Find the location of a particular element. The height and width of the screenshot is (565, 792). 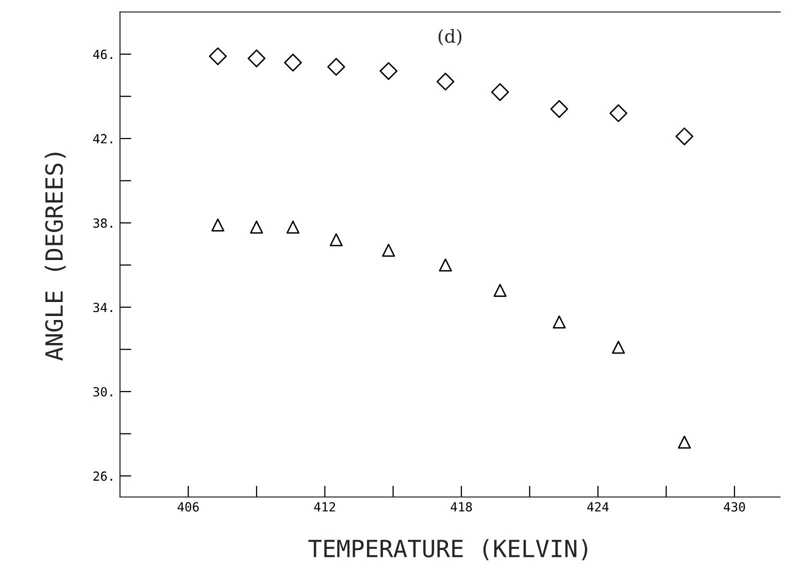

x-axis-title: TEMPERATURE (KELVIN) is located at coordinates (448, 549).